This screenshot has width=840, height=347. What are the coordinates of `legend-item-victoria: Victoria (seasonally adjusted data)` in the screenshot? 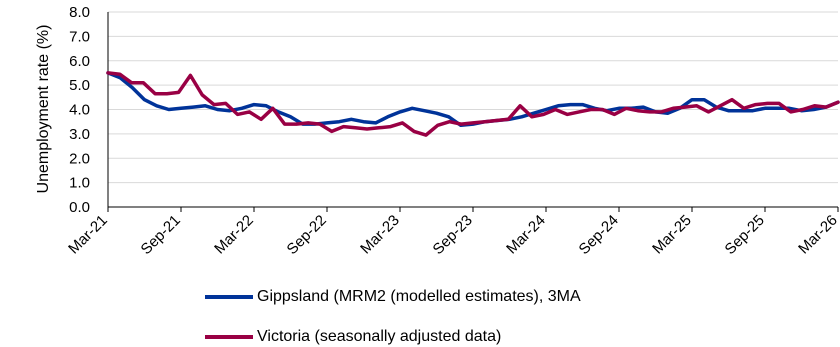 It's located at (353, 337).